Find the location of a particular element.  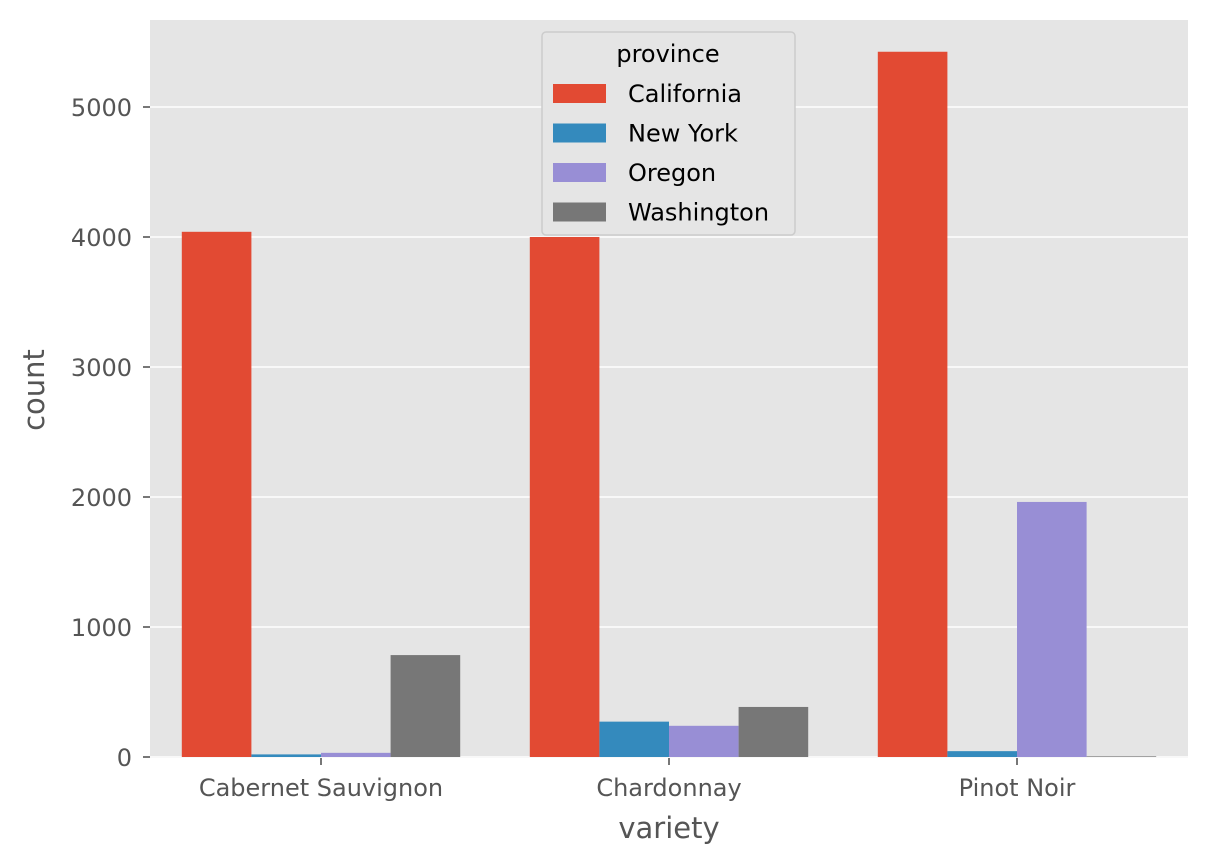

legend-entry-label: Oregon is located at coordinates (672, 173).